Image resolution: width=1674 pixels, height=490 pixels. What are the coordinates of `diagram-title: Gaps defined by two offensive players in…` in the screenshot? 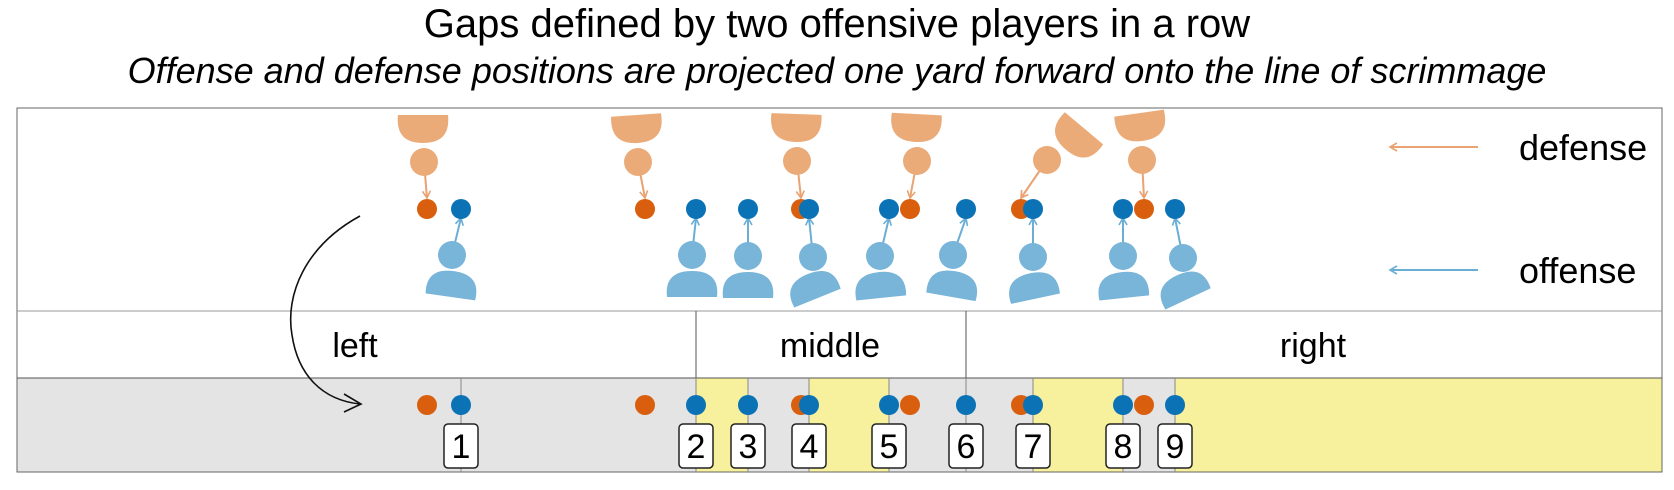 It's located at (837, 24).